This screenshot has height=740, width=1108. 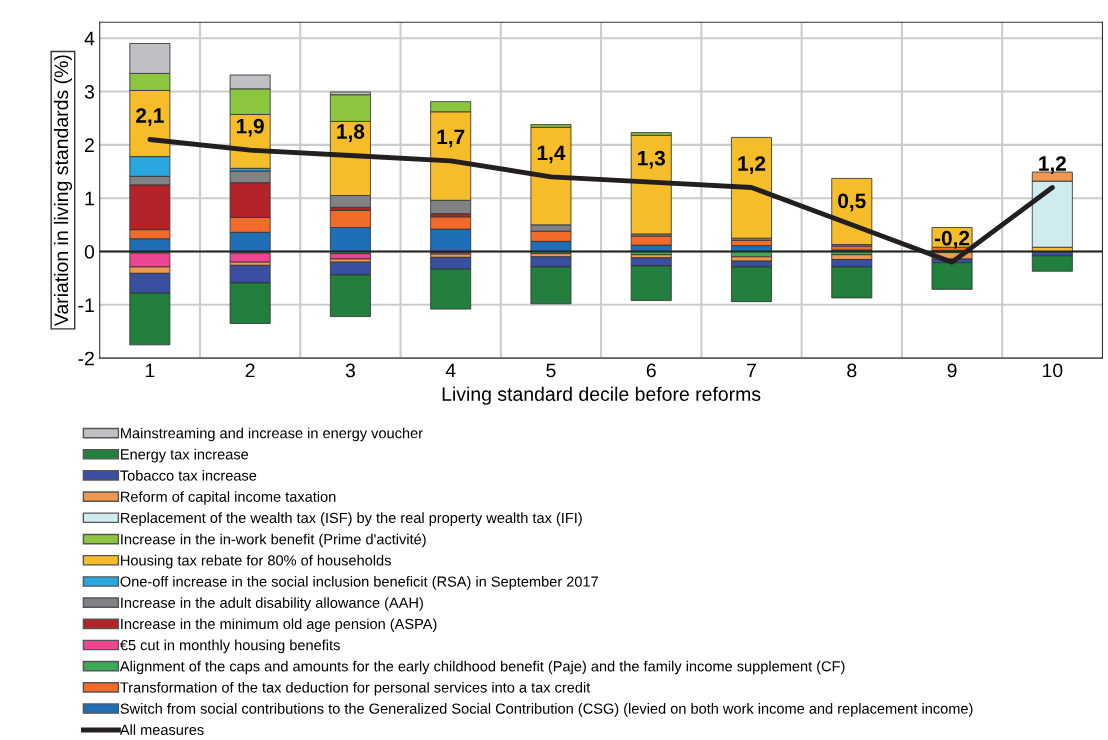 What do you see at coordinates (188, 475) in the screenshot?
I see `legend-label: Tobacco tax increase` at bounding box center [188, 475].